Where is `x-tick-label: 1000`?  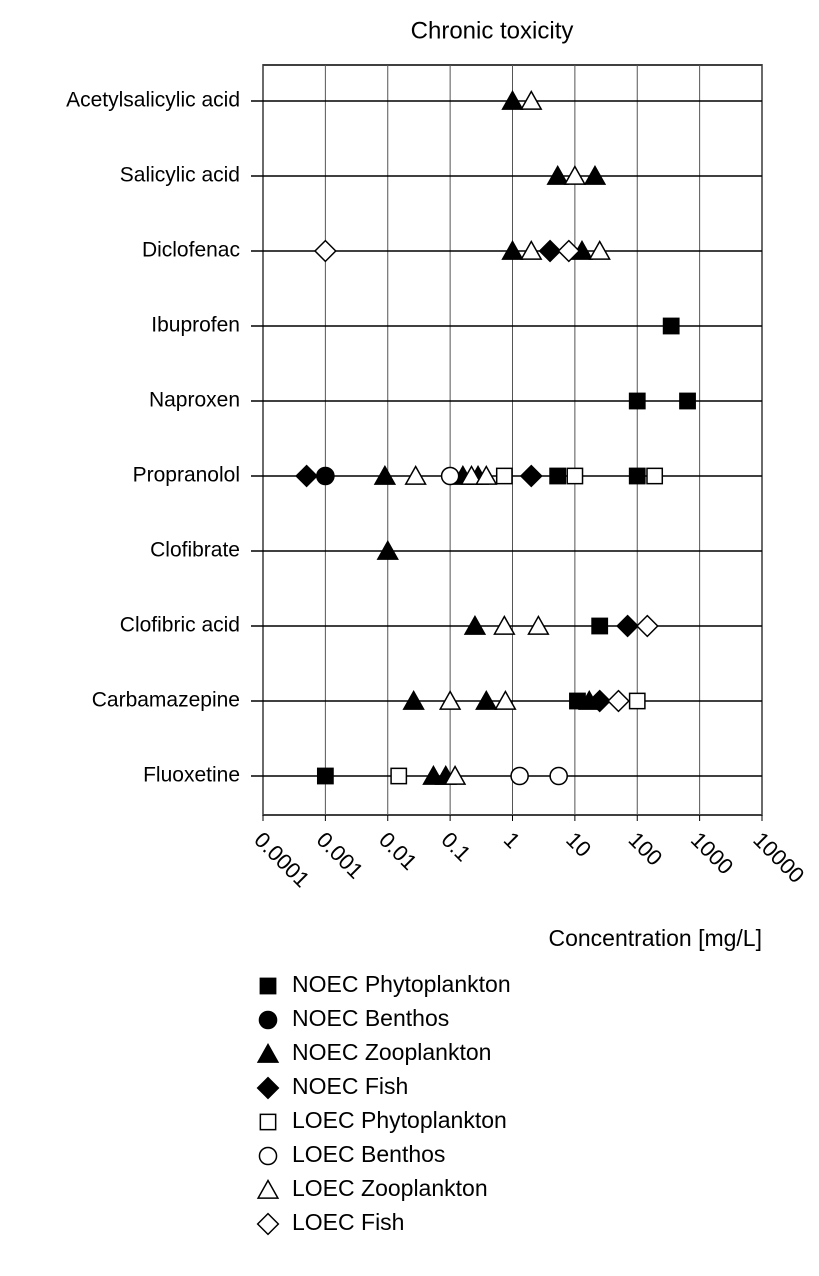
x-tick-label: 1000 is located at coordinates (712, 853).